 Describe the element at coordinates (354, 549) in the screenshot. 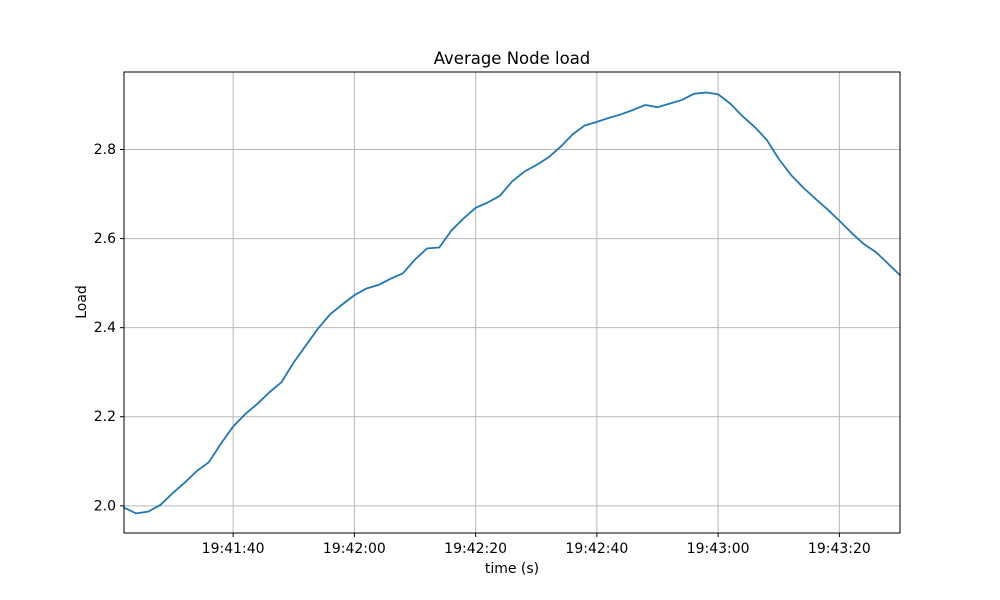

I see `x-tick-label: 19:42:00` at that location.